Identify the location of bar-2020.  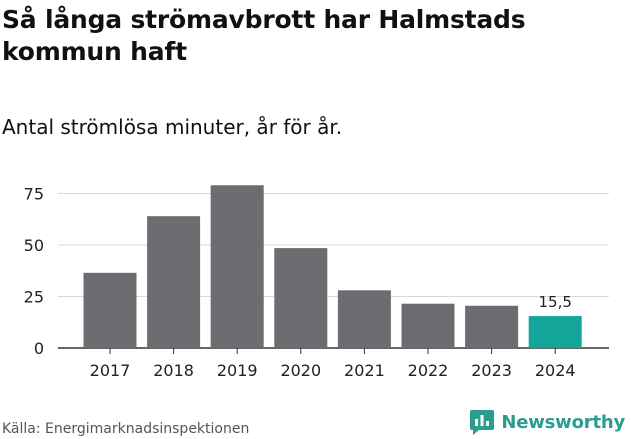
(301, 298).